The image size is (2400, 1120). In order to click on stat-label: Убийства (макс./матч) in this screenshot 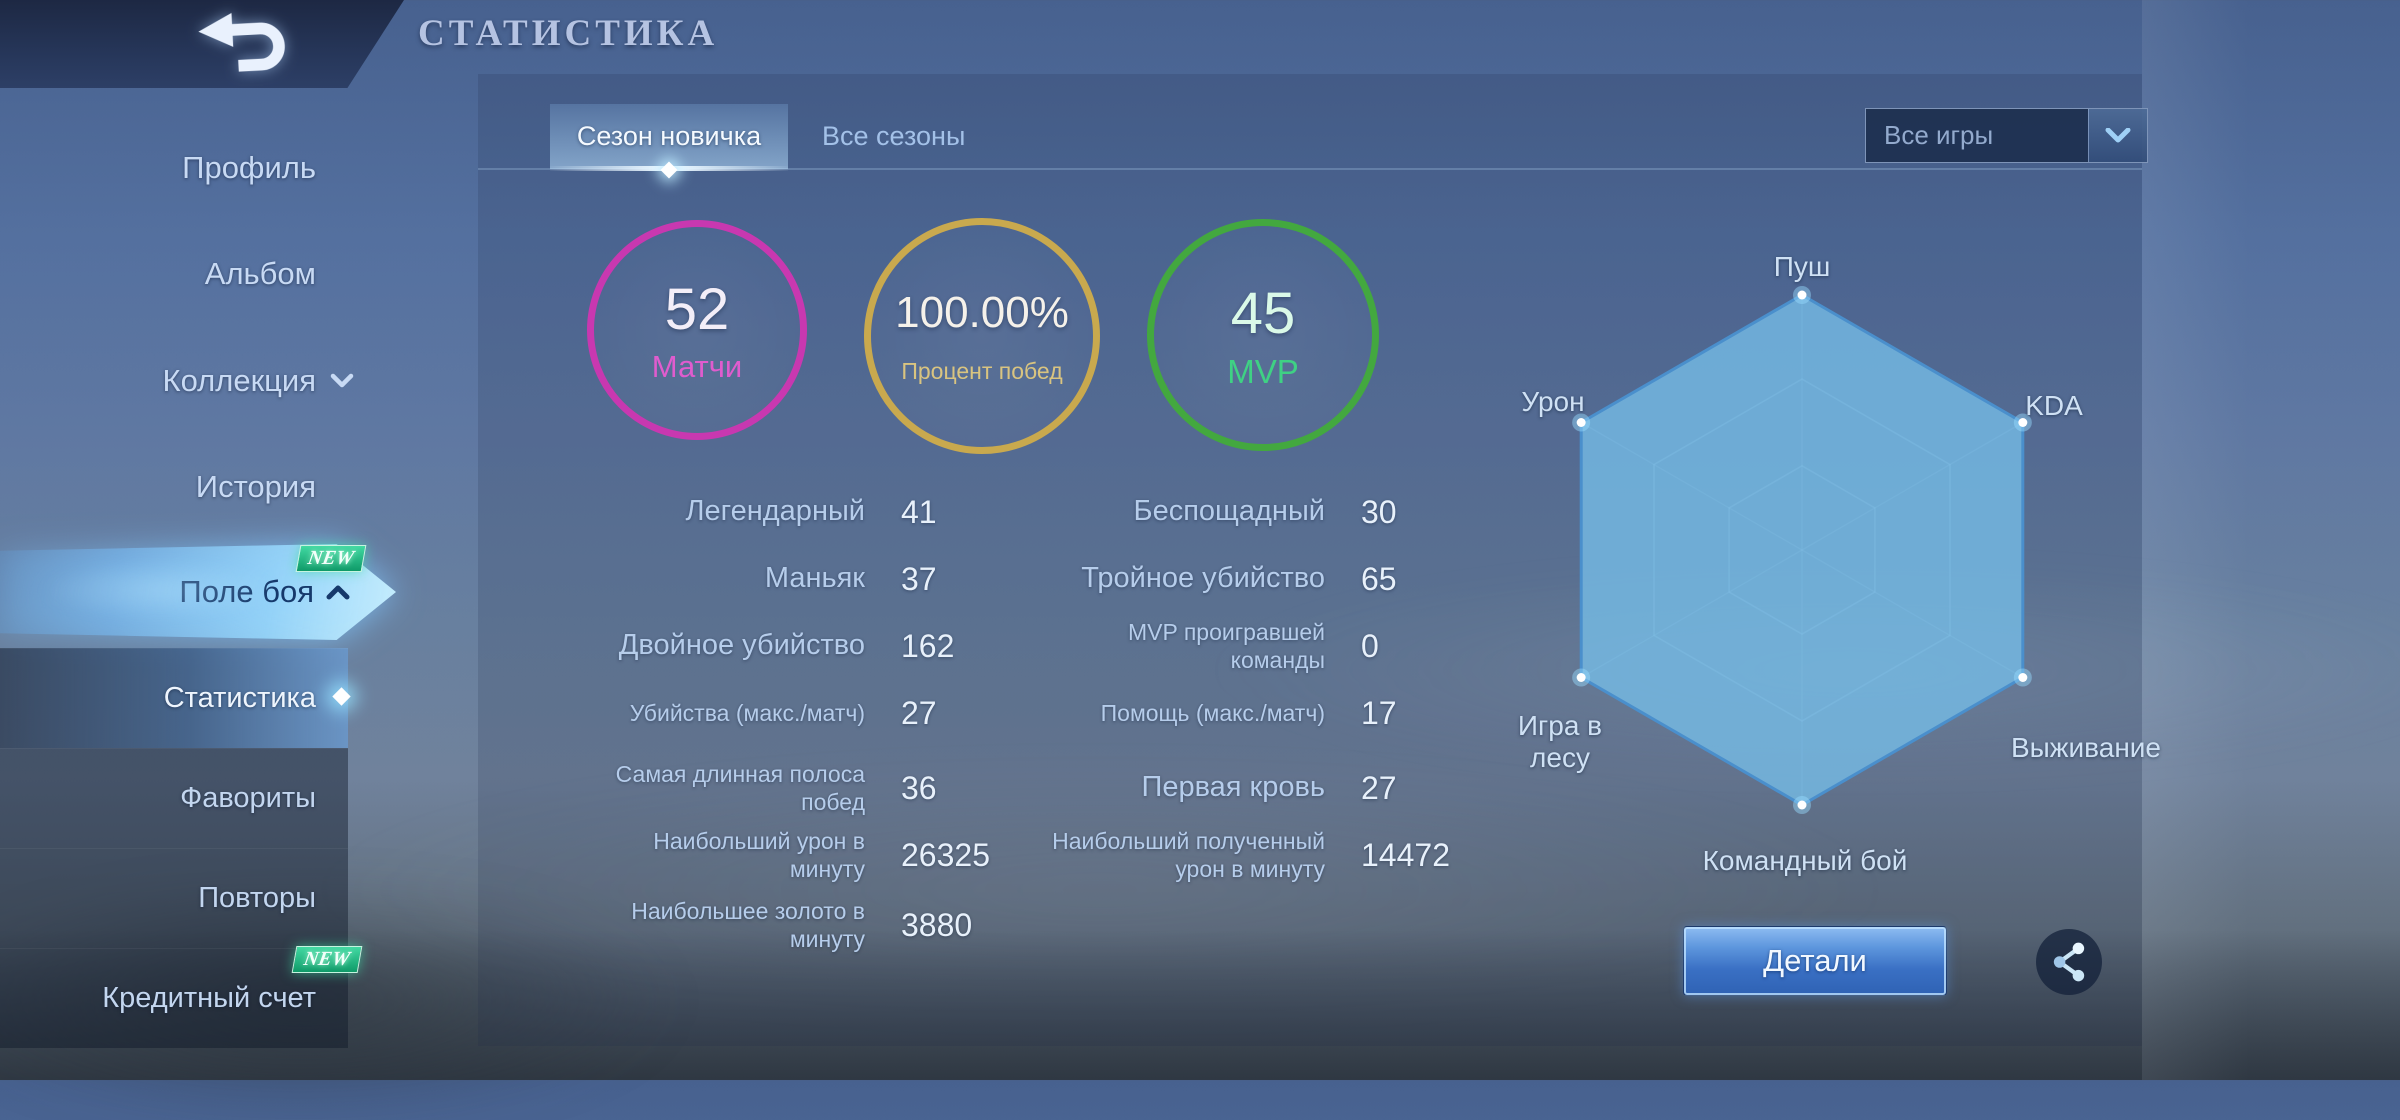, I will do `click(747, 712)`.